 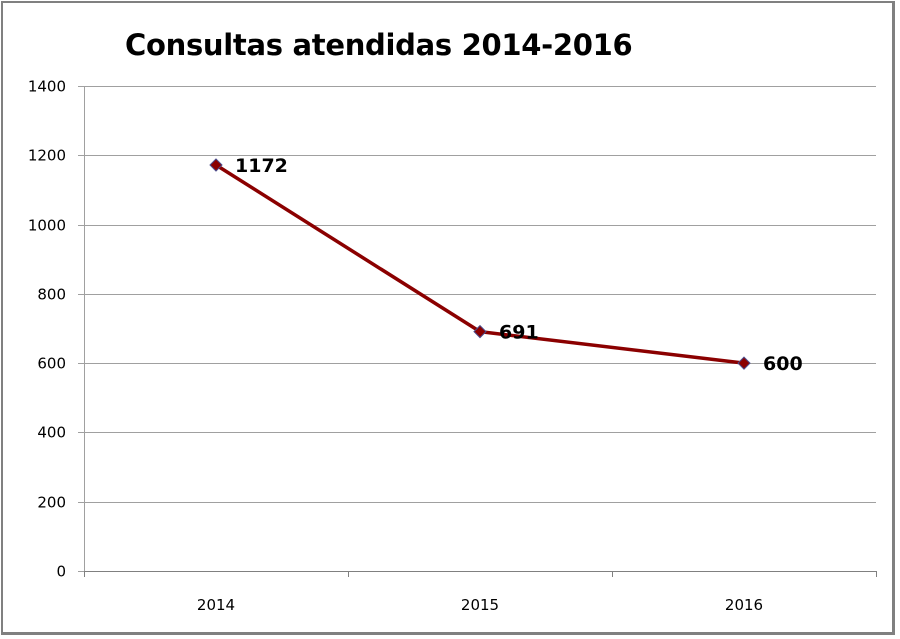 I want to click on data-label: 1172, so click(x=261, y=166).